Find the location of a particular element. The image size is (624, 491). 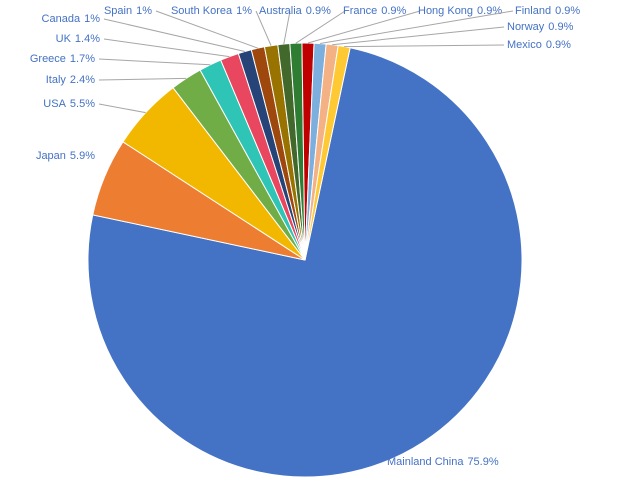

label-value: 1.7% is located at coordinates (82, 59).